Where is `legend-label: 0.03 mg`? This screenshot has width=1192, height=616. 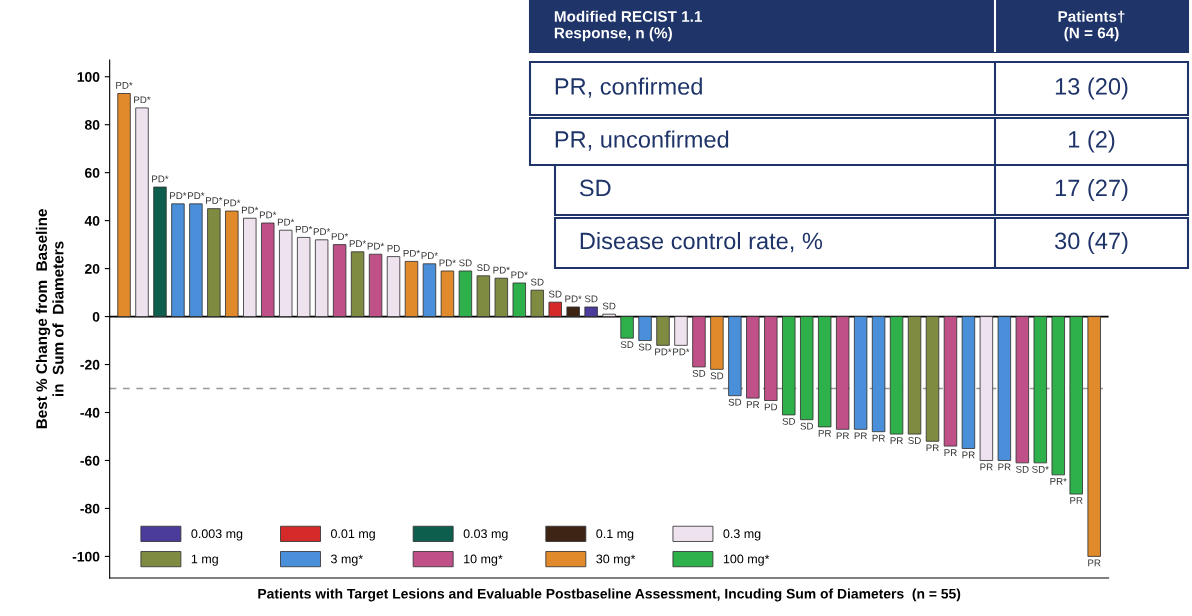 legend-label: 0.03 mg is located at coordinates (485, 535).